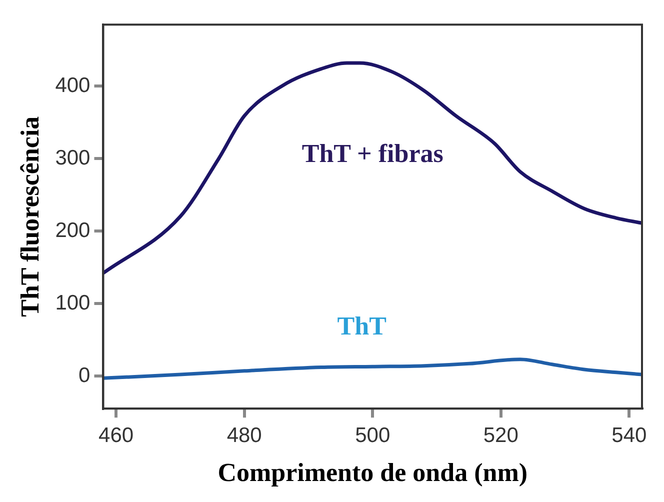 This screenshot has height=502, width=664. I want to click on y-tick-label: 100, so click(72, 302).